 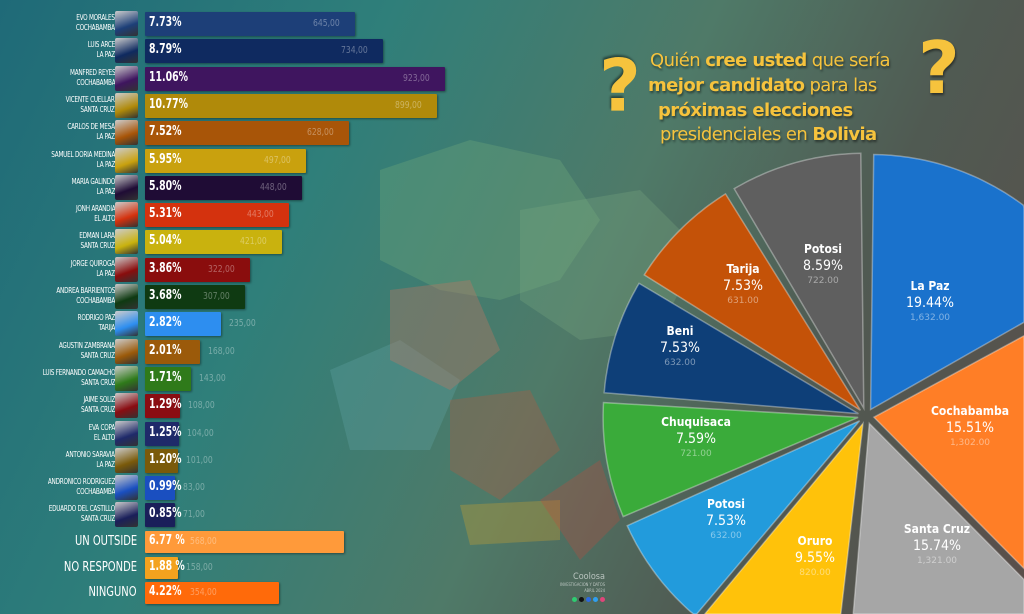 What do you see at coordinates (199, 567) in the screenshot?
I see `bar-value-label: 158,00` at bounding box center [199, 567].